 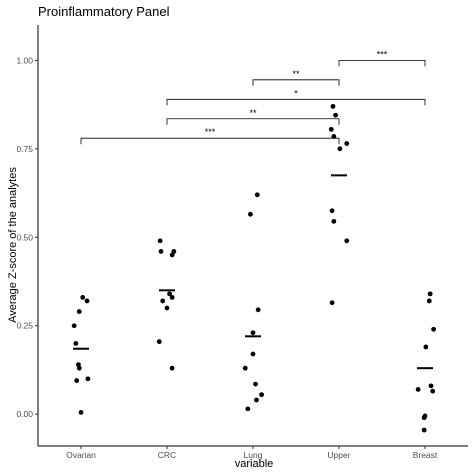 What do you see at coordinates (24, 326) in the screenshot?
I see `y-tick-label: 0.25` at bounding box center [24, 326].